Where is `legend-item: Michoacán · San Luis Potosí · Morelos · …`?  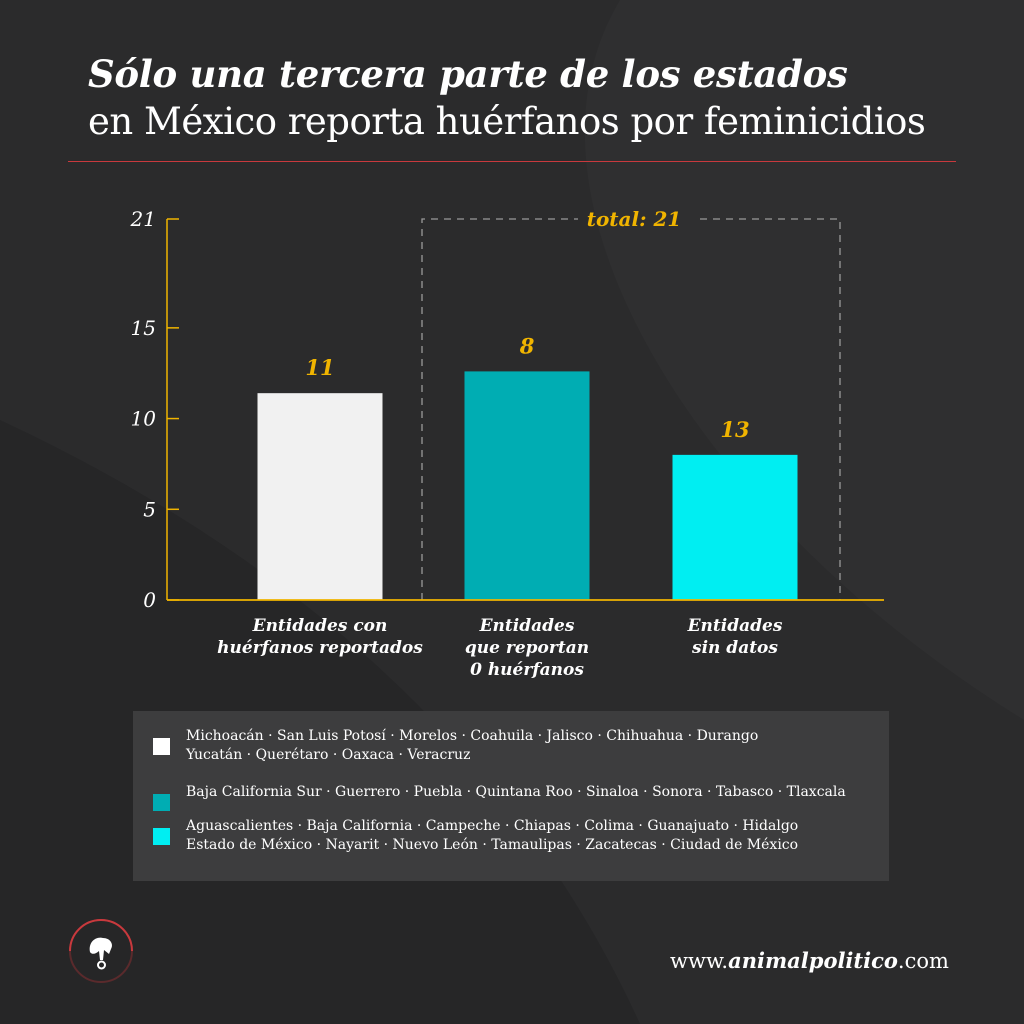 legend-item: Michoacán · San Luis Potosí · Morelos · … is located at coordinates (519, 737).